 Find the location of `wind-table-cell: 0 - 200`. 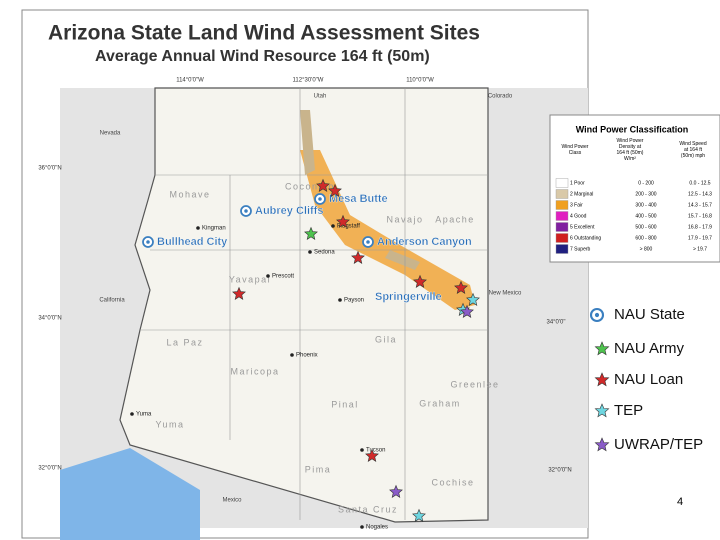

wind-table-cell: 0 - 200 is located at coordinates (646, 183).